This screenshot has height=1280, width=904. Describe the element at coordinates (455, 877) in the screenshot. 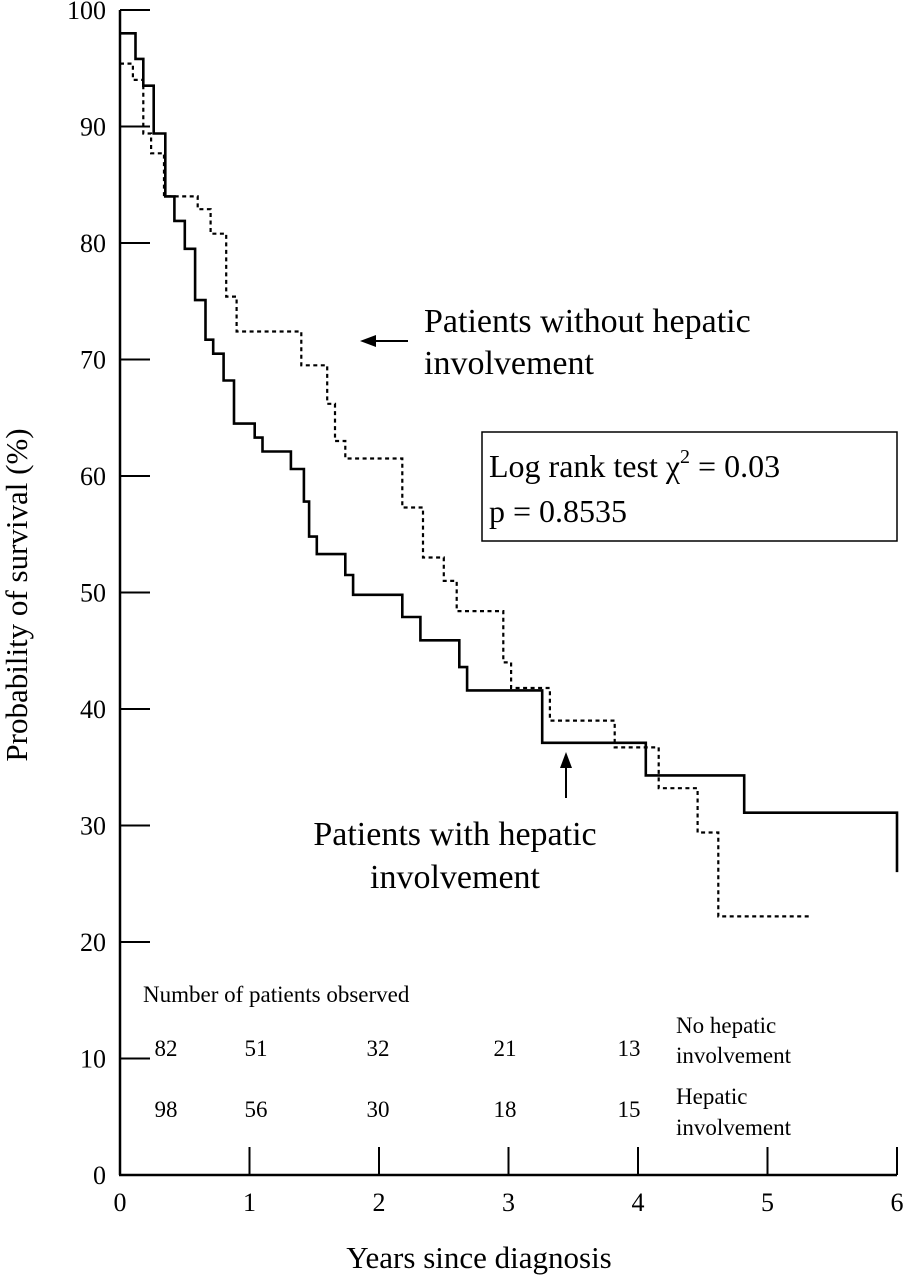

I see `annotation-with-line2: involvement` at that location.